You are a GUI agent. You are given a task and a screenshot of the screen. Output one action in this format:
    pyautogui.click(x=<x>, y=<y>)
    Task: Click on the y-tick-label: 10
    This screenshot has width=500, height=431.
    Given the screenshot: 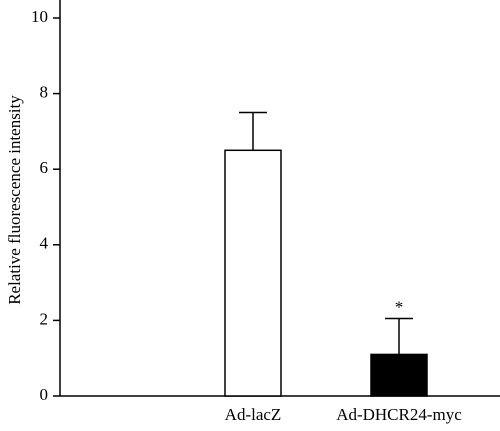 What is the action you would take?
    pyautogui.click(x=39, y=16)
    